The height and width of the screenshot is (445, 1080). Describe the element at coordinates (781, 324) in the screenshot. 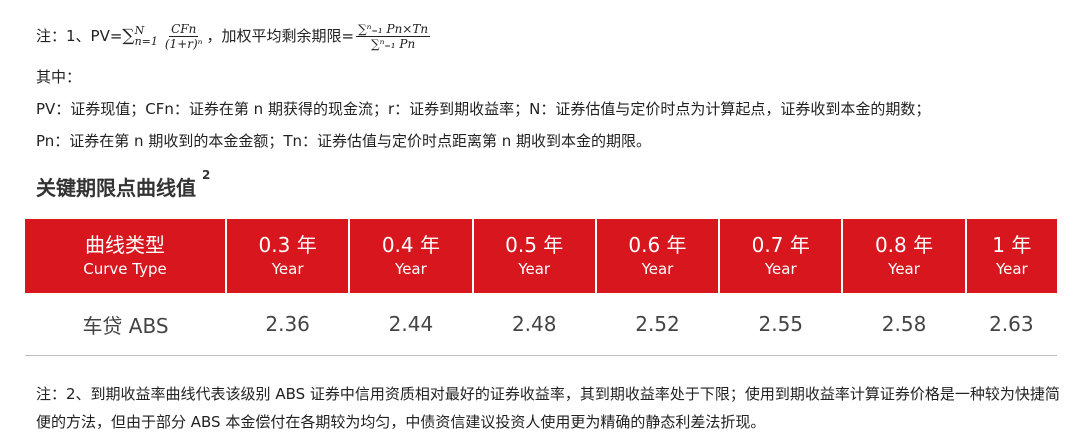

I see `cell-value: 2.55` at that location.